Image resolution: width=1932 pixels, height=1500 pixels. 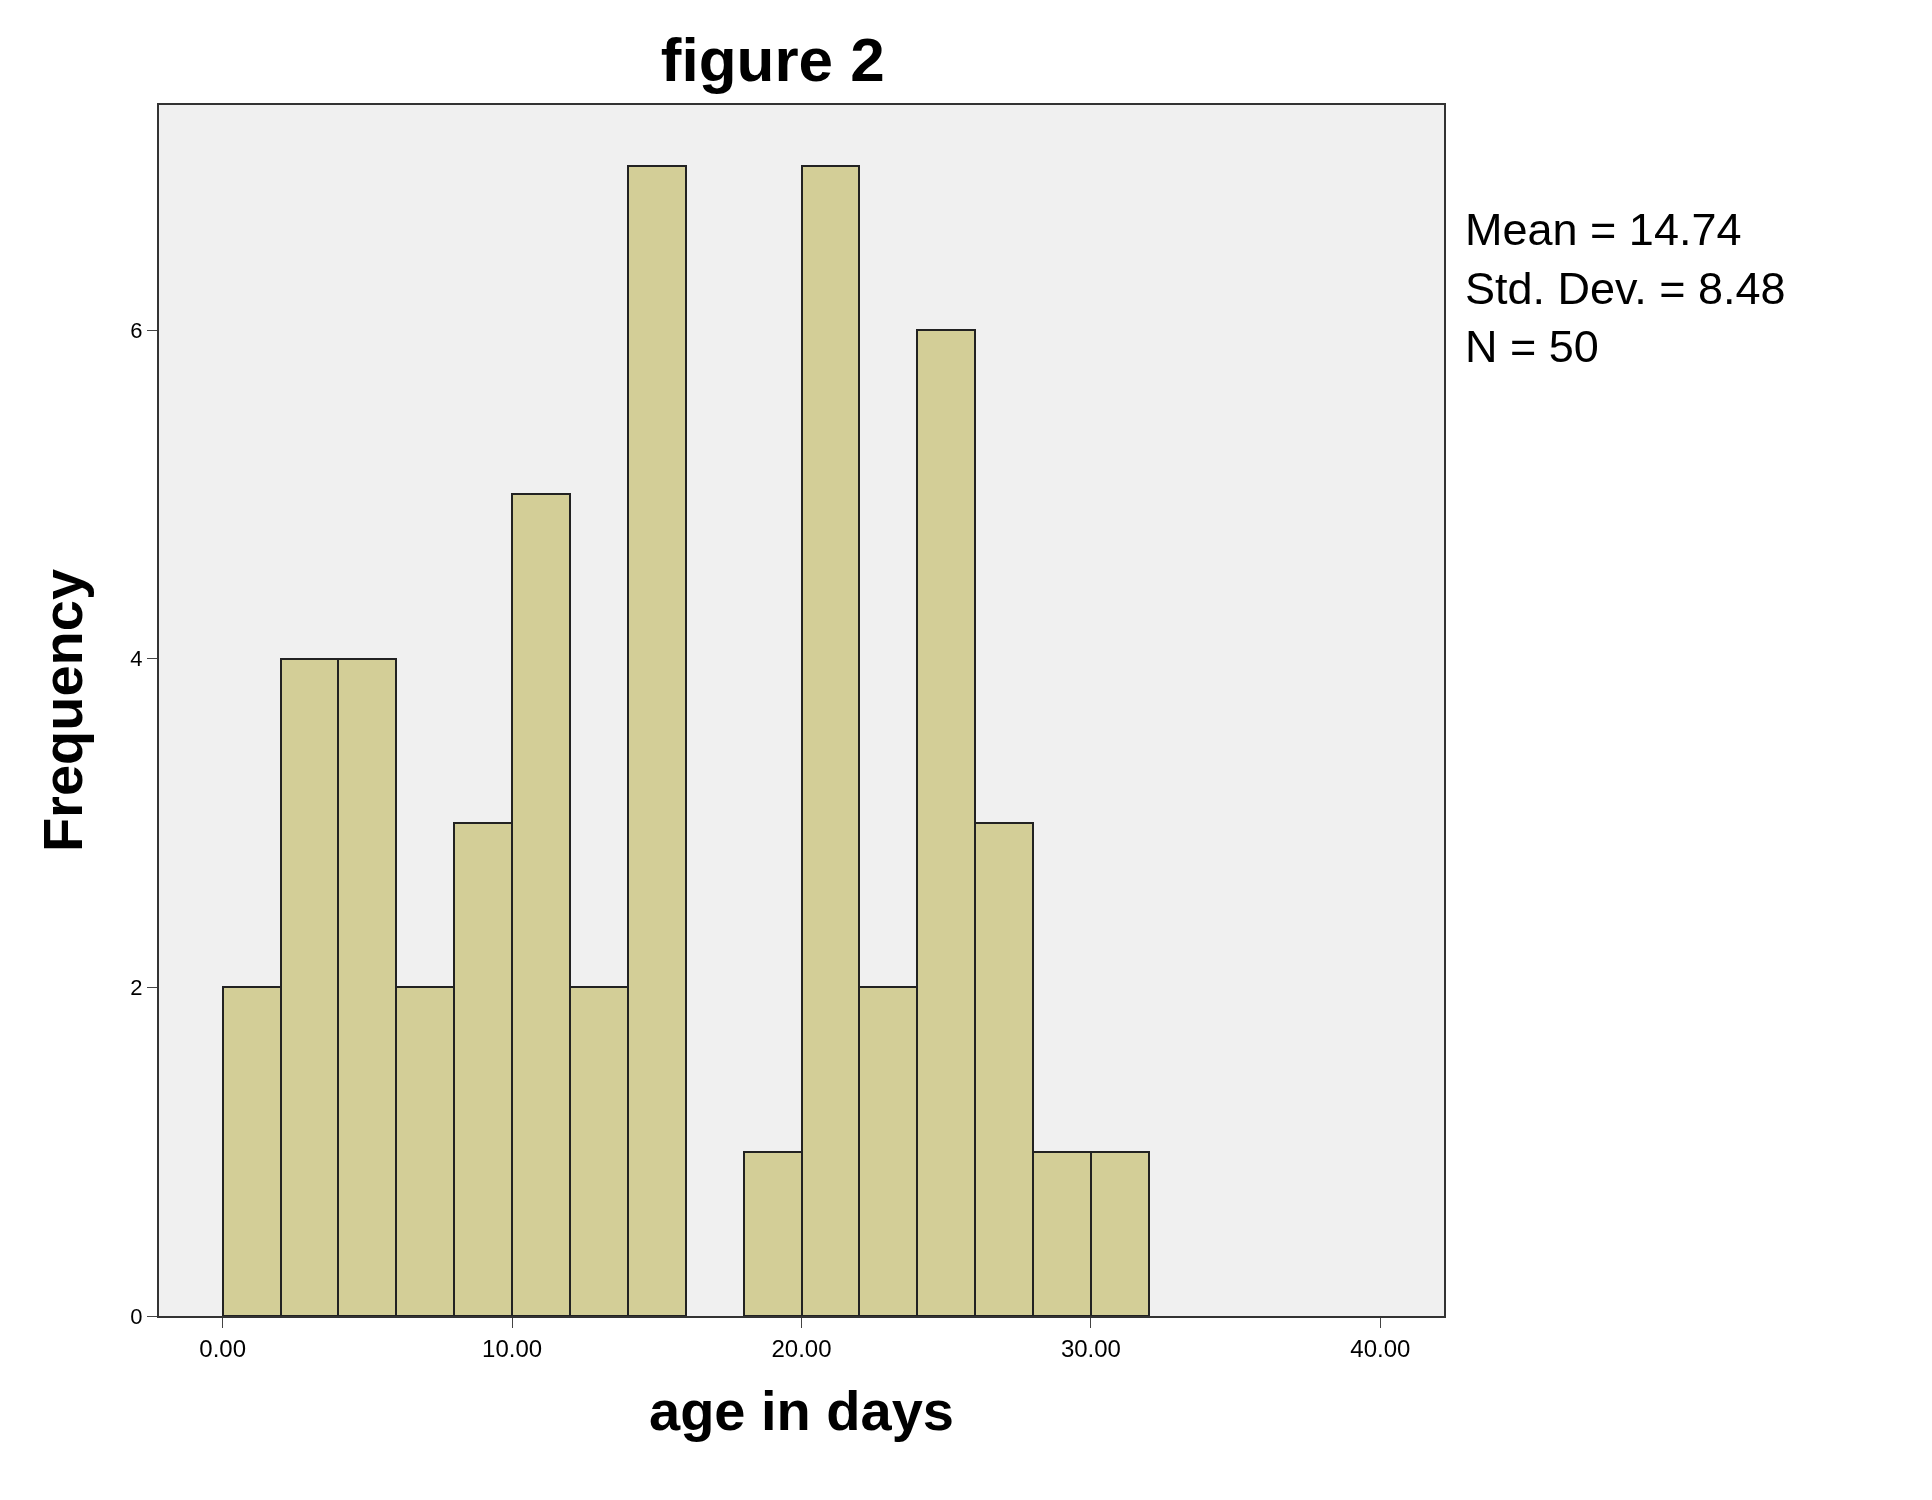 I want to click on x-tick-label: 20.00, so click(x=801, y=1348).